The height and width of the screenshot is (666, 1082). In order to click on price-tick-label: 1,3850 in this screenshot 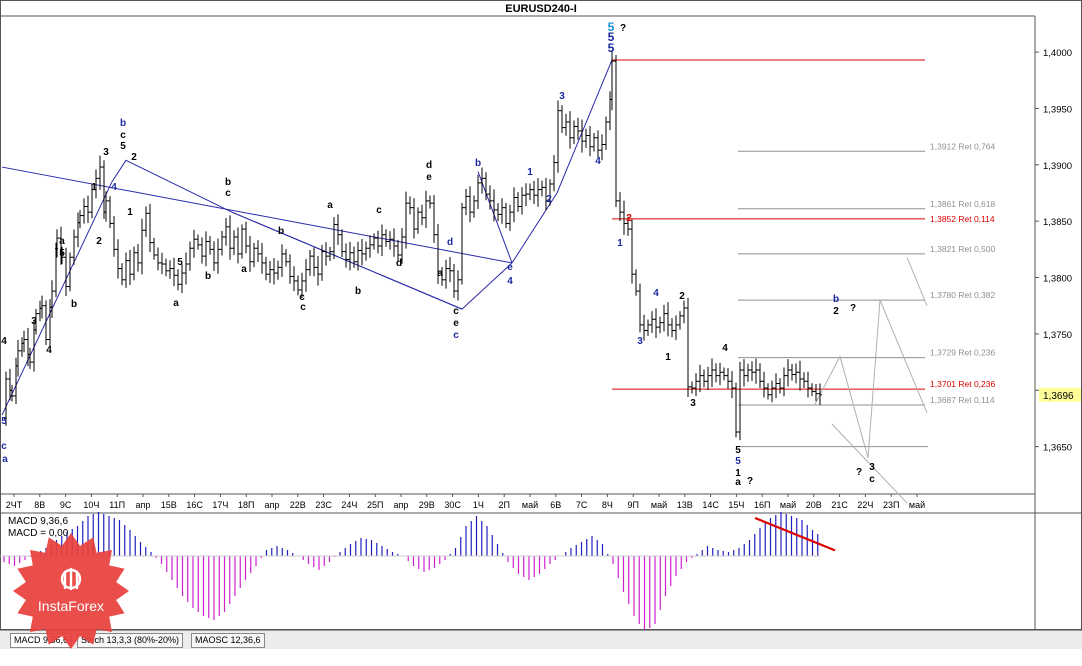, I will do `click(1057, 222)`.